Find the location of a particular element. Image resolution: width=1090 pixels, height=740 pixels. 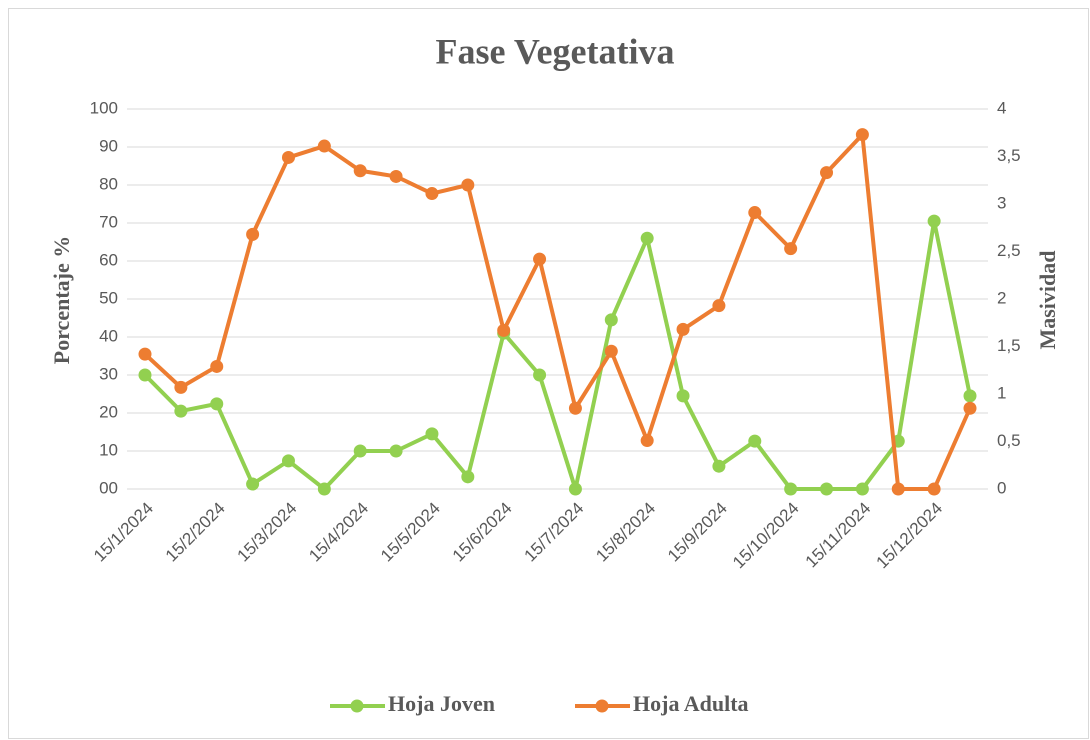

y2-tick-label: 1,5 is located at coordinates (1009, 345).